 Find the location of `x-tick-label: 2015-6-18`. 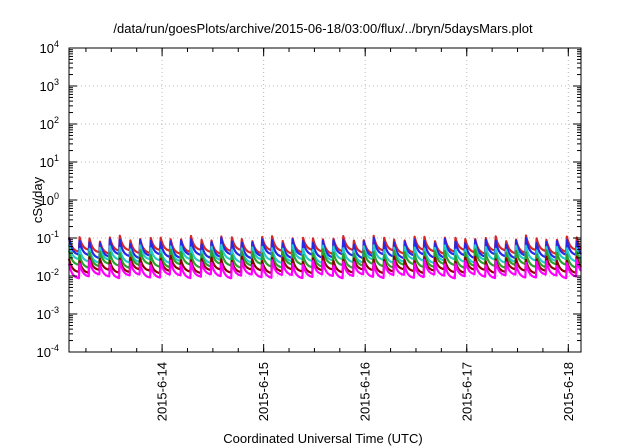

x-tick-label: 2015-6-18 is located at coordinates (568, 391).